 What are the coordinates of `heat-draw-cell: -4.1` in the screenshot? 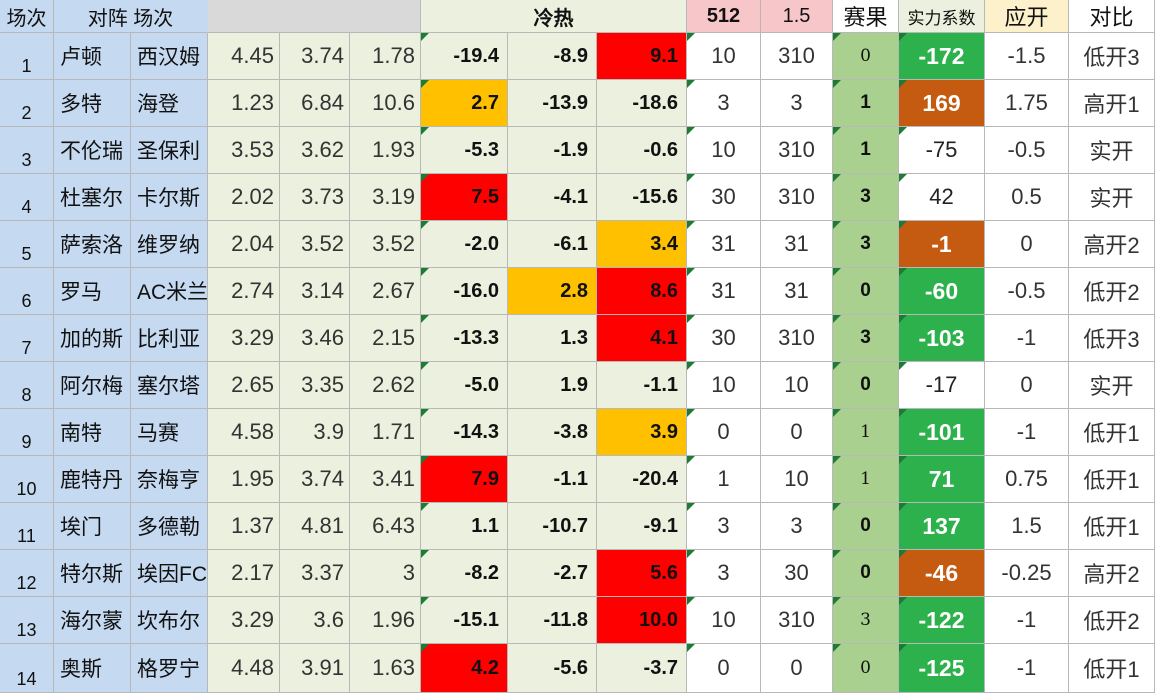 It's located at (552, 197).